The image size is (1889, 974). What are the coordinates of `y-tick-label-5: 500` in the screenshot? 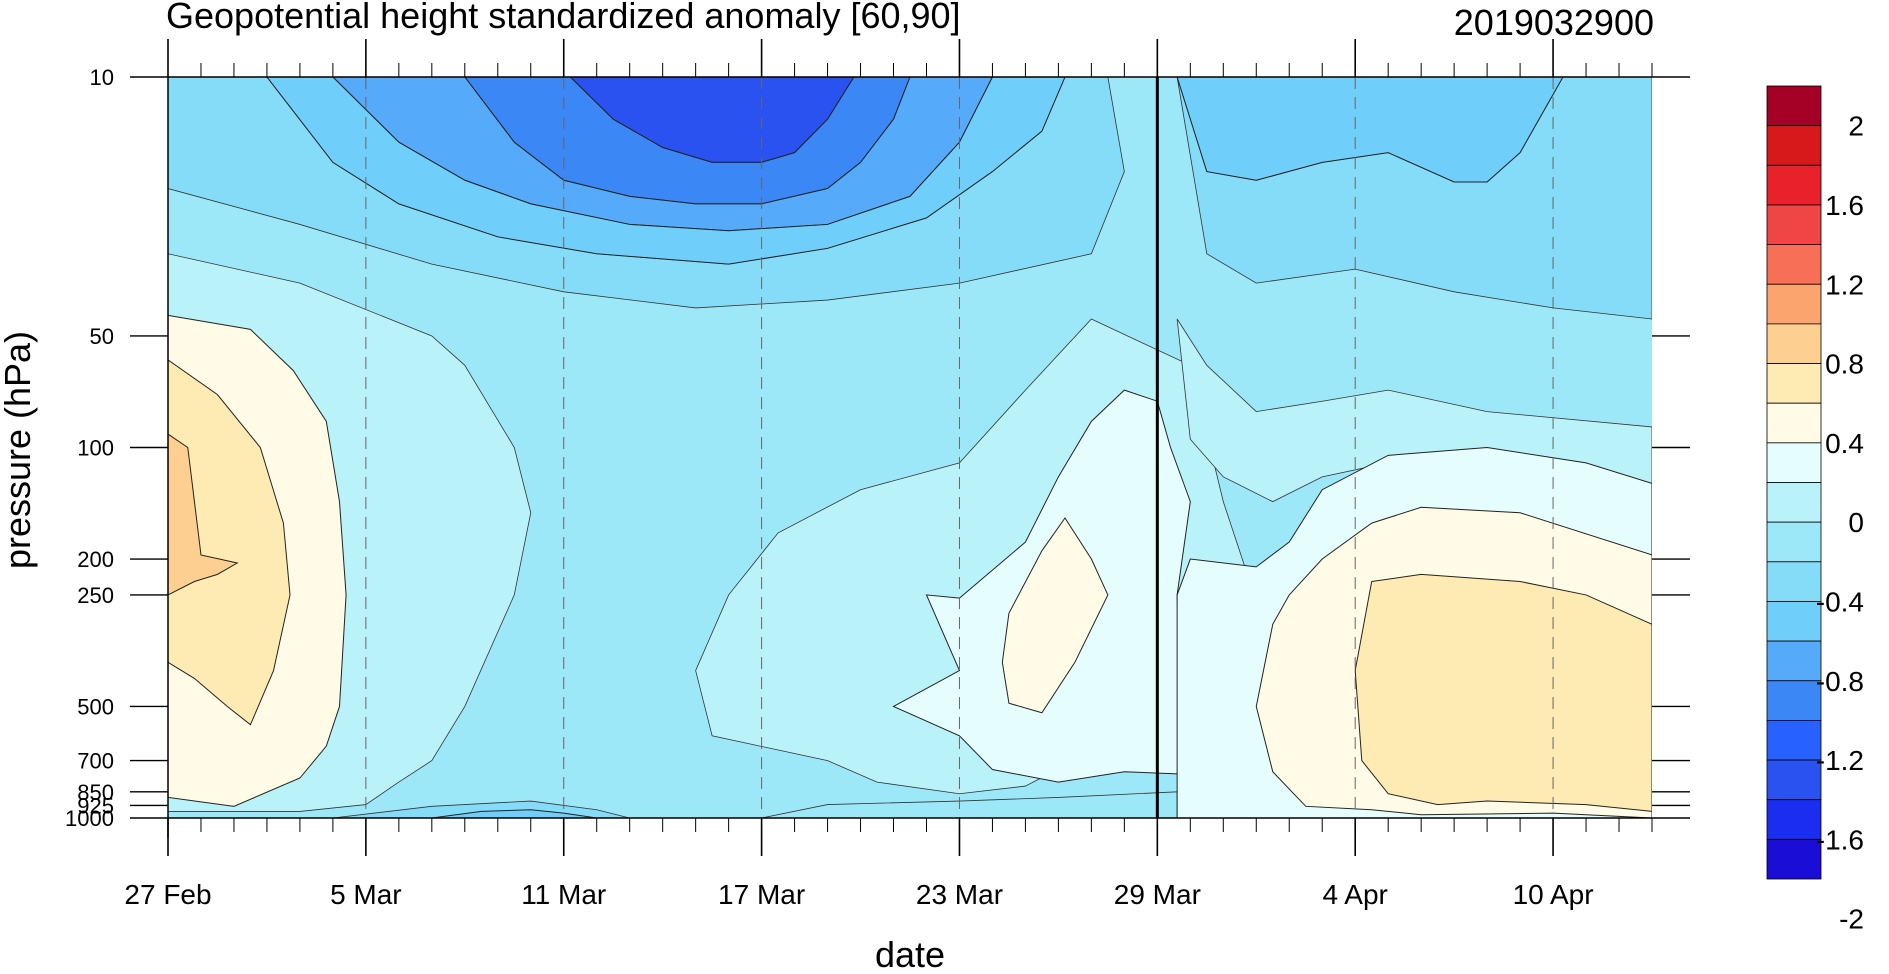 It's located at (95, 706).